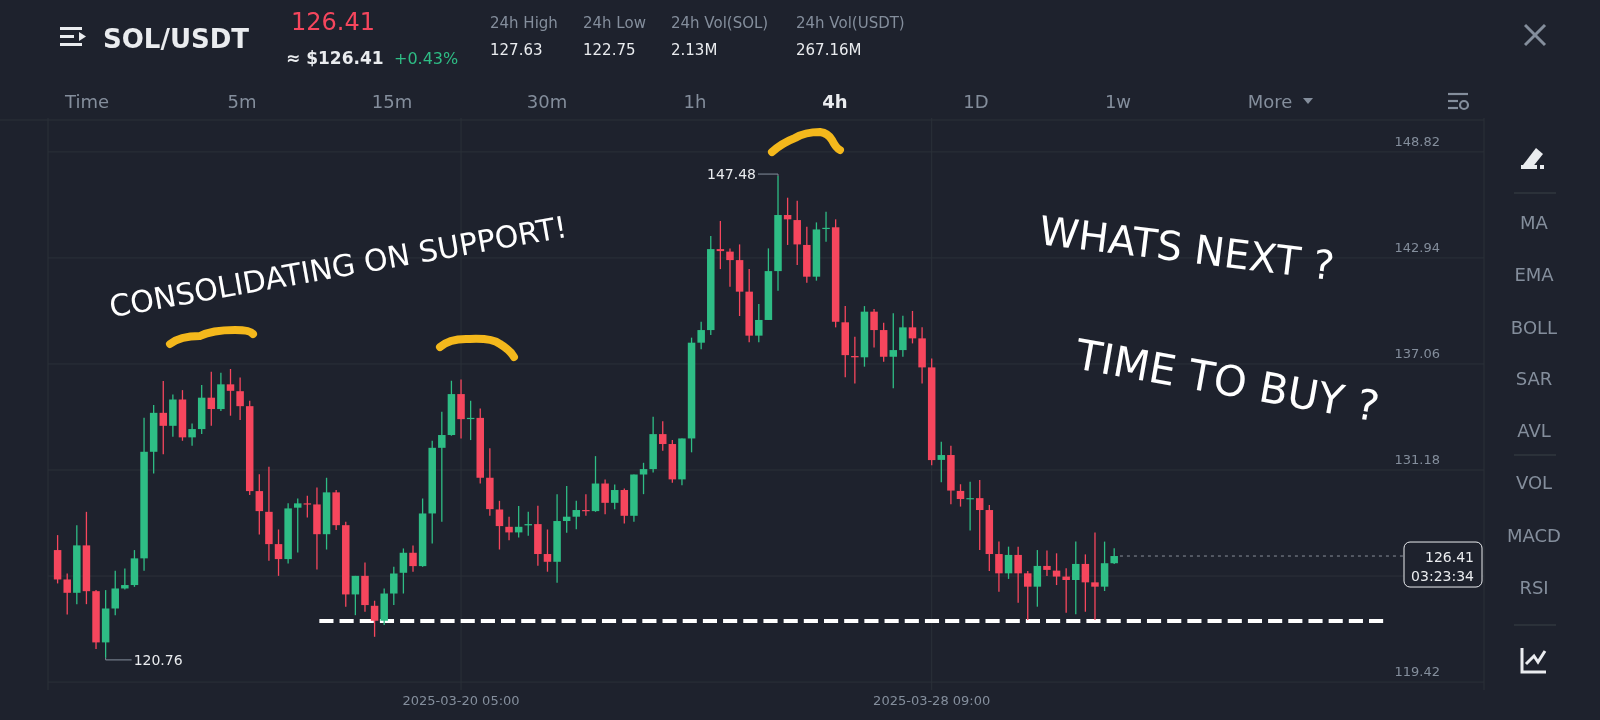  What do you see at coordinates (86, 101) in the screenshot?
I see `text: Time` at bounding box center [86, 101].